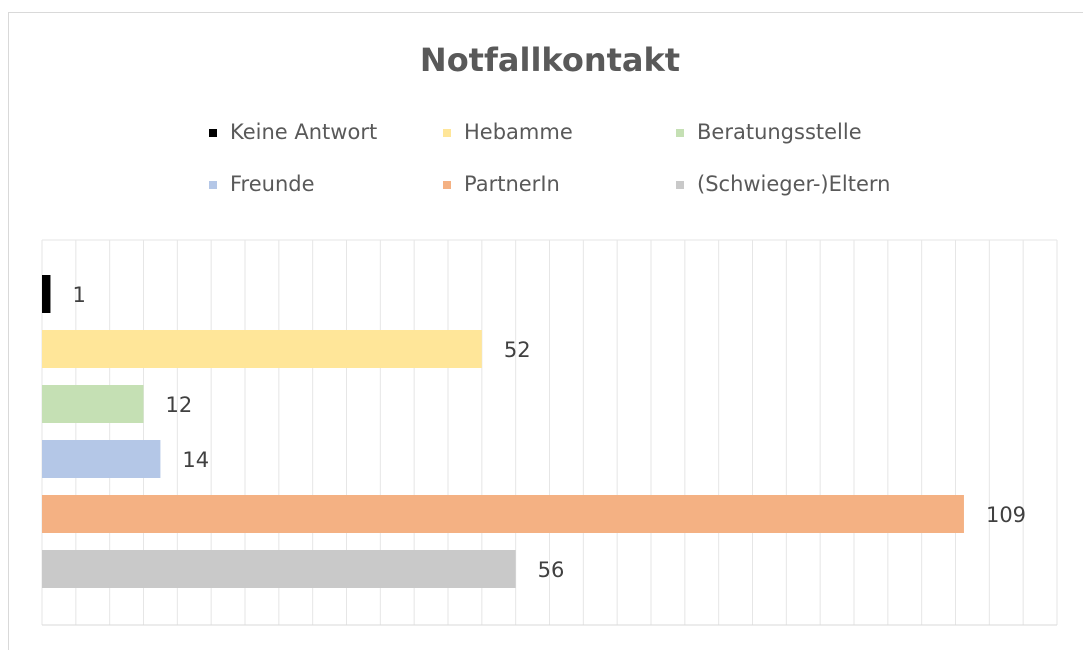 The image size is (1083, 650). What do you see at coordinates (179, 405) in the screenshot?
I see `data-label: 12` at bounding box center [179, 405].